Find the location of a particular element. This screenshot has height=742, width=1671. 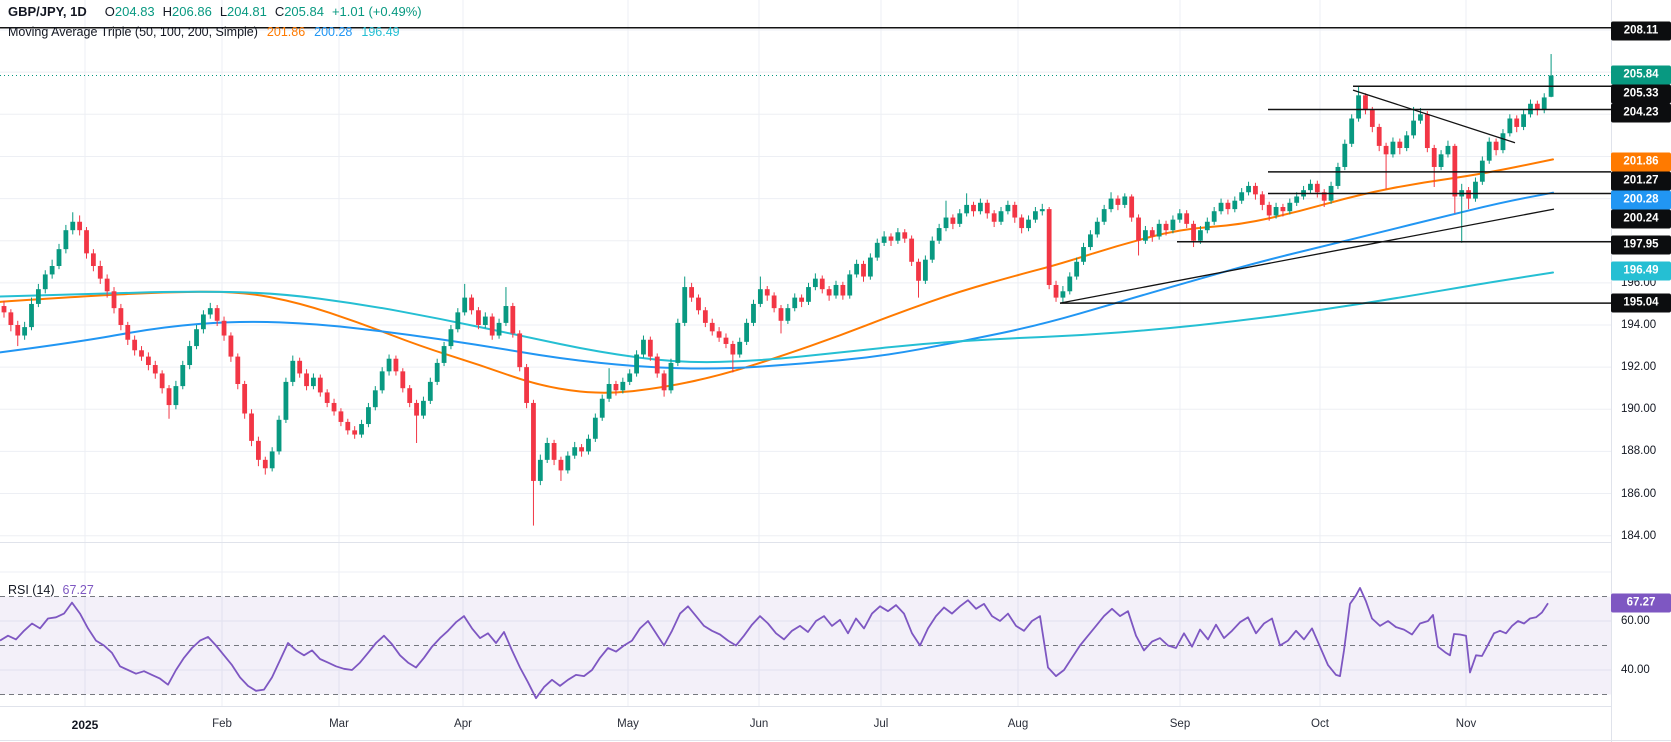

time-axis-label-Nov: Nov is located at coordinates (1466, 724).